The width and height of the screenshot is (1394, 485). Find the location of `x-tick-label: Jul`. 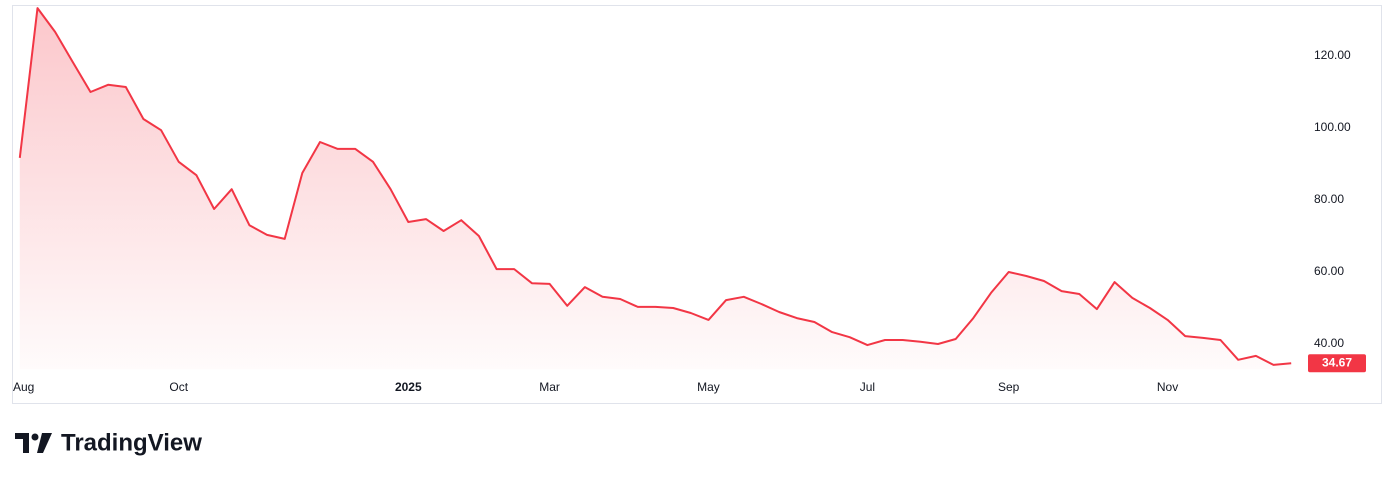

x-tick-label: Jul is located at coordinates (867, 387).